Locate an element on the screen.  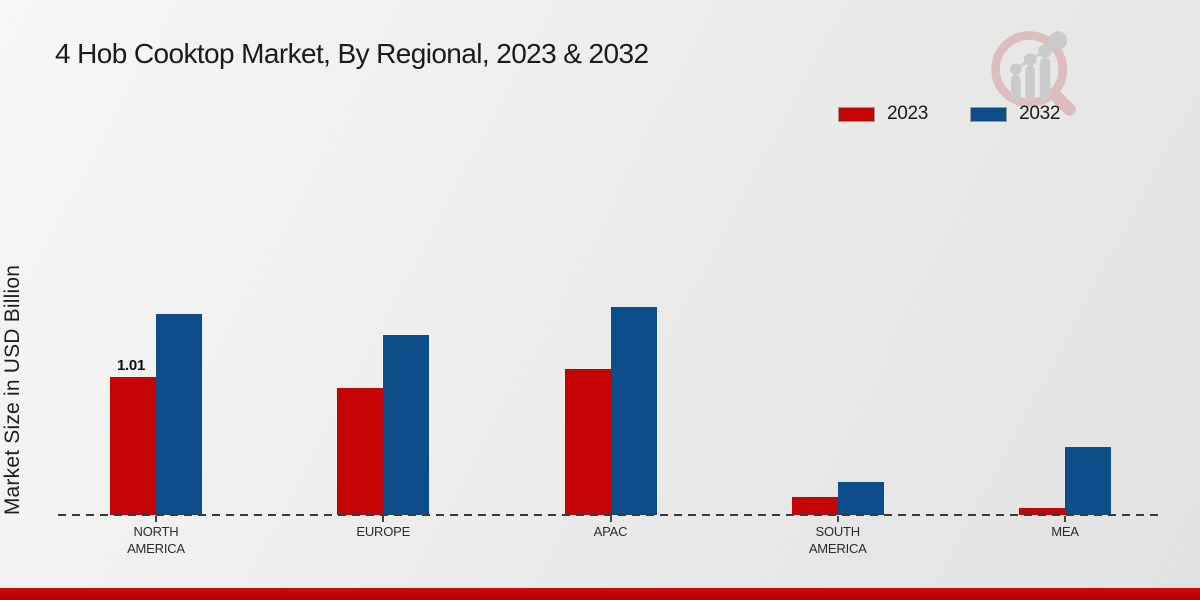
legend-swatch-2032 is located at coordinates (989, 114).